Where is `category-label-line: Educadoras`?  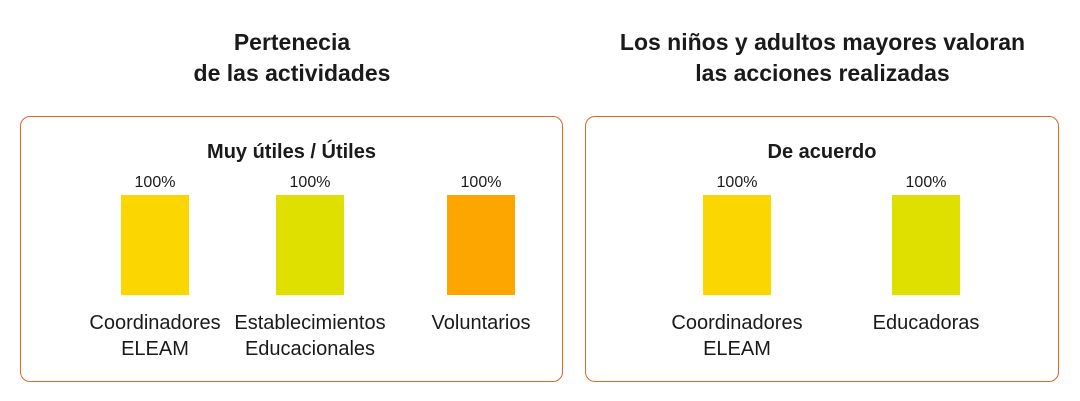
category-label-line: Educadoras is located at coordinates (926, 323).